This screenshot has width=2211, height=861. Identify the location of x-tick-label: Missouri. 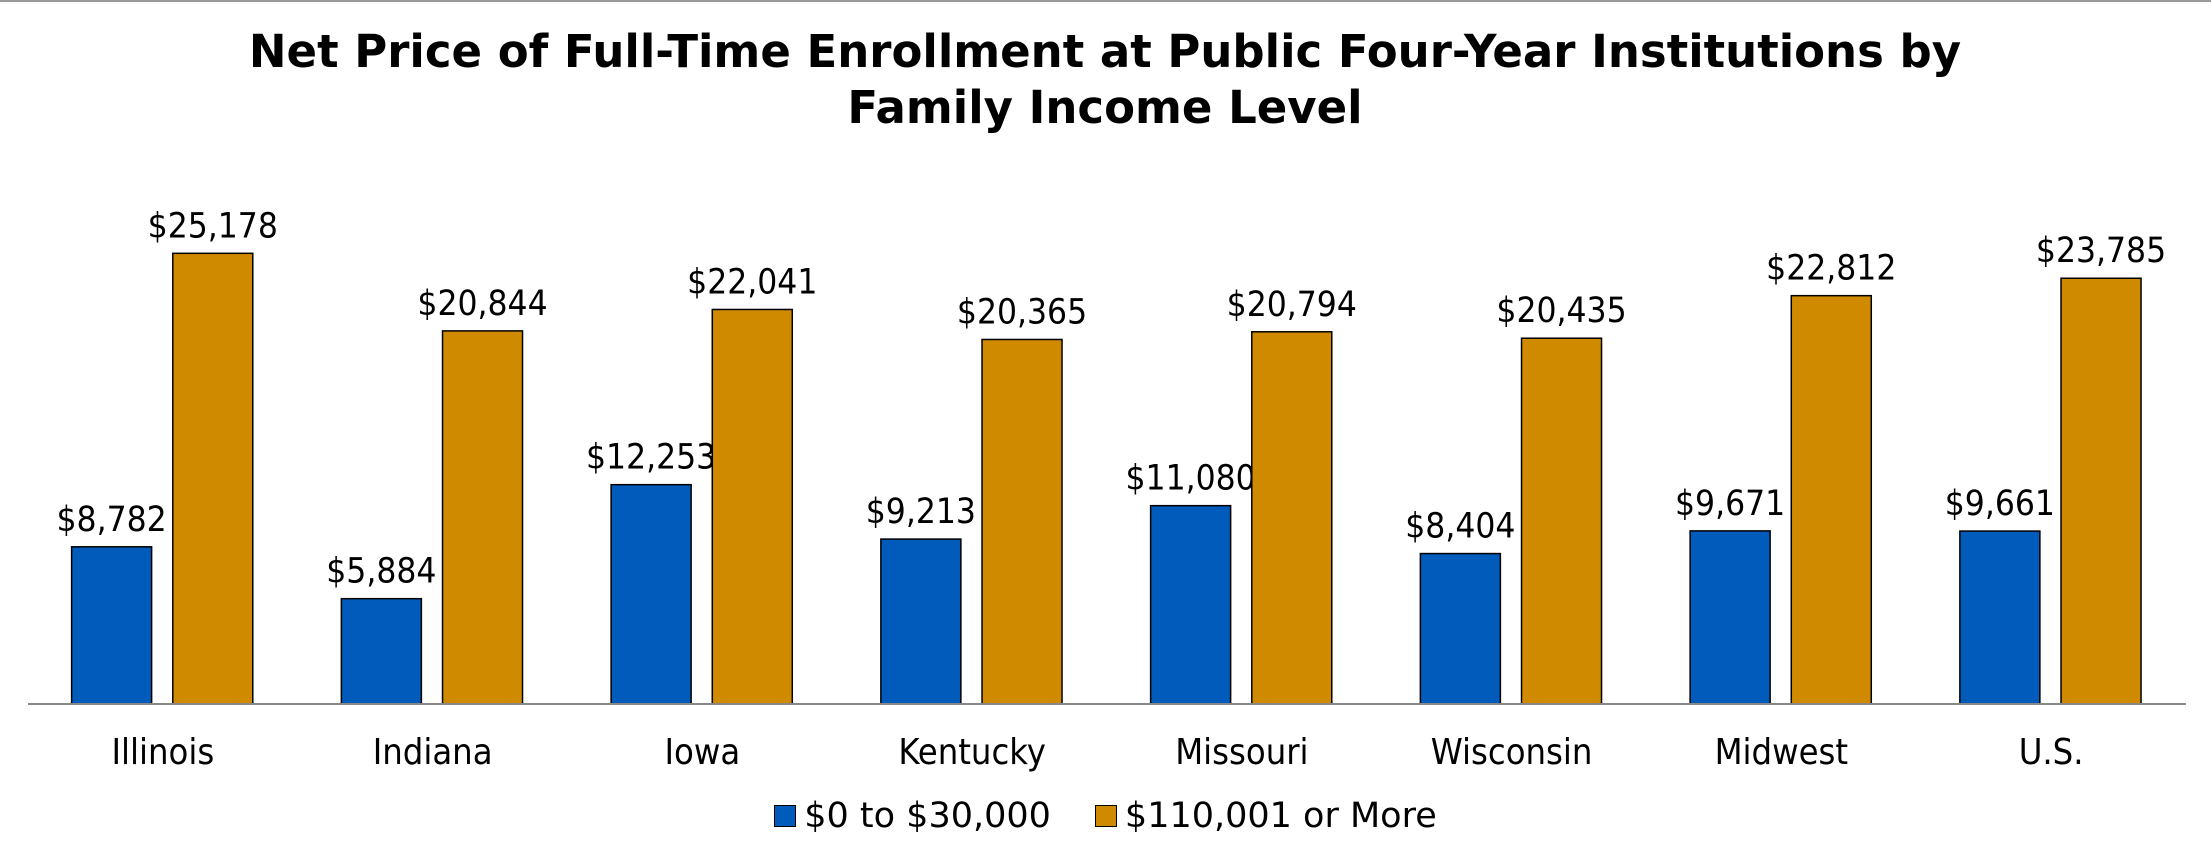
(1241, 752).